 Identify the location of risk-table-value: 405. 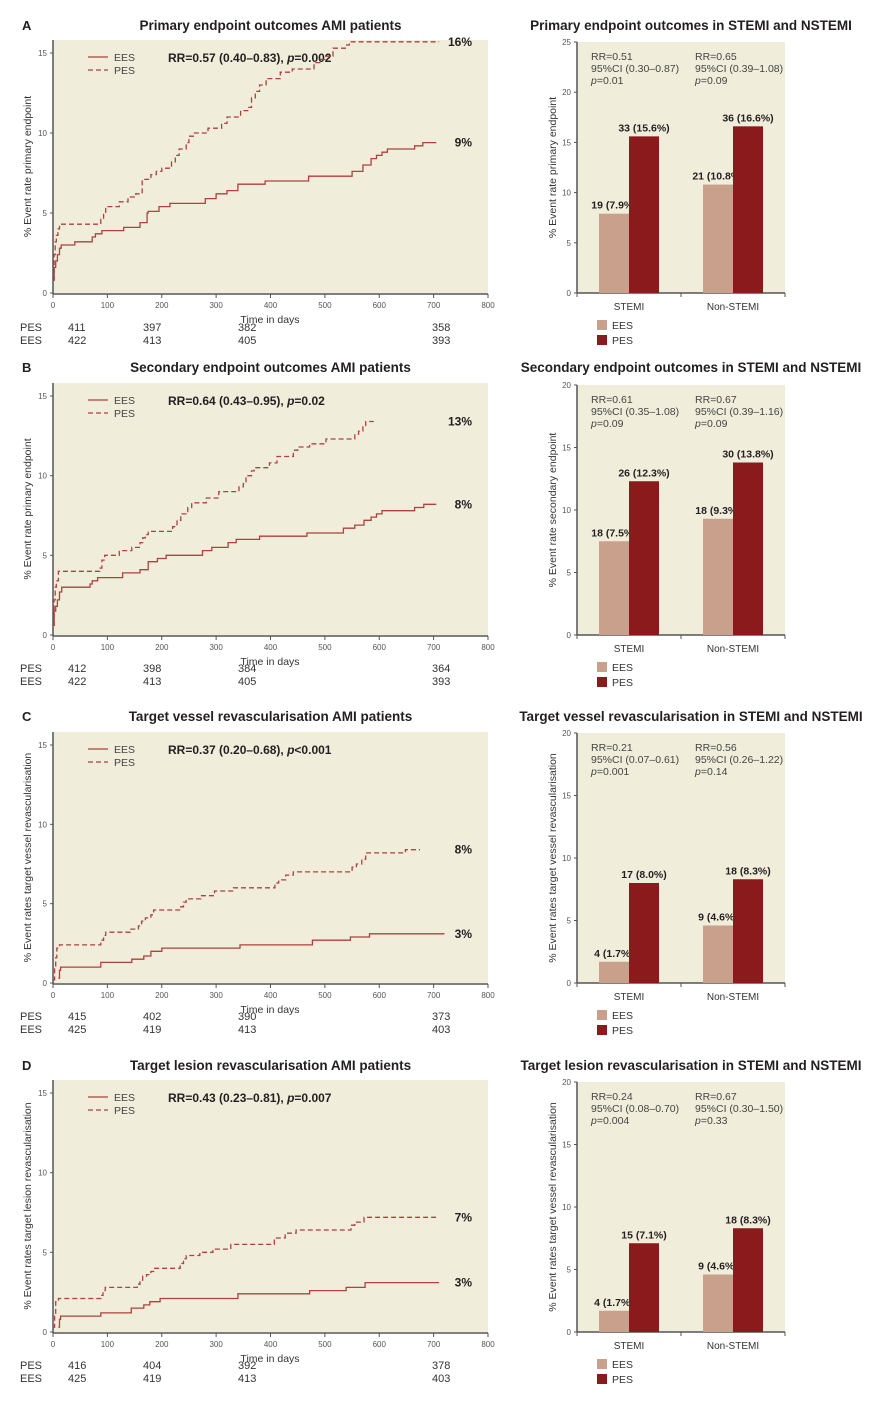
(247, 341).